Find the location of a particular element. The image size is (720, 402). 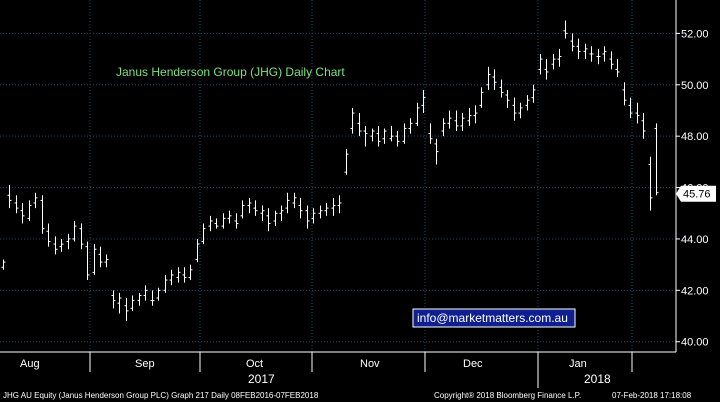

x-axis: Aug Sep Oct Nov Dec Jan 2017 2018 is located at coordinates (338, 369).